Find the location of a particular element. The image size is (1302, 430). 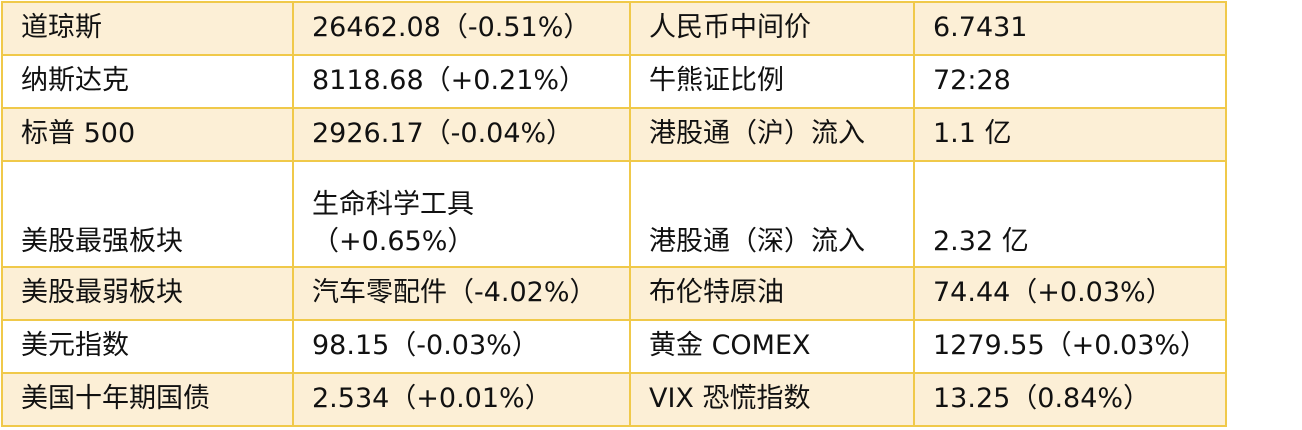

label: 纳斯达克 is located at coordinates (147, 81).